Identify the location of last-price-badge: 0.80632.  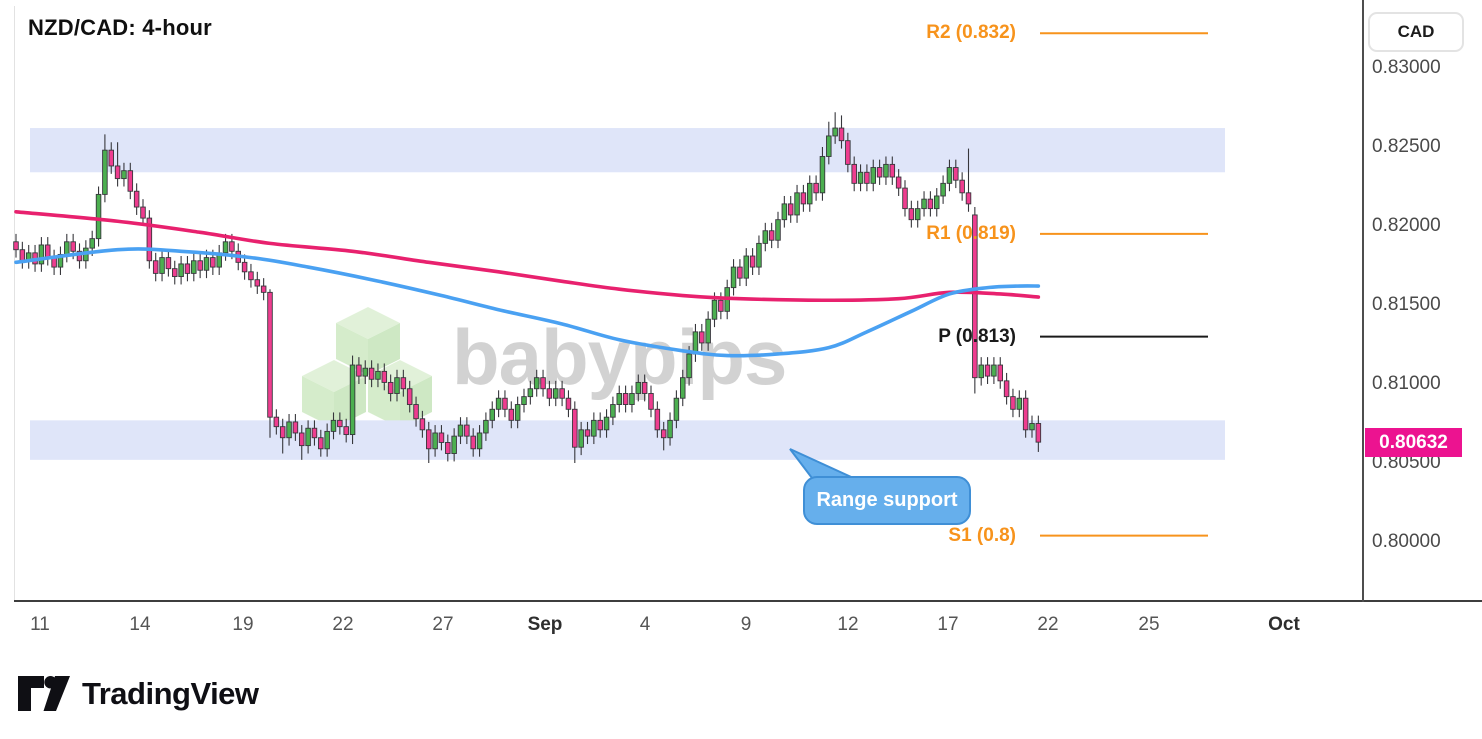
(1413, 443).